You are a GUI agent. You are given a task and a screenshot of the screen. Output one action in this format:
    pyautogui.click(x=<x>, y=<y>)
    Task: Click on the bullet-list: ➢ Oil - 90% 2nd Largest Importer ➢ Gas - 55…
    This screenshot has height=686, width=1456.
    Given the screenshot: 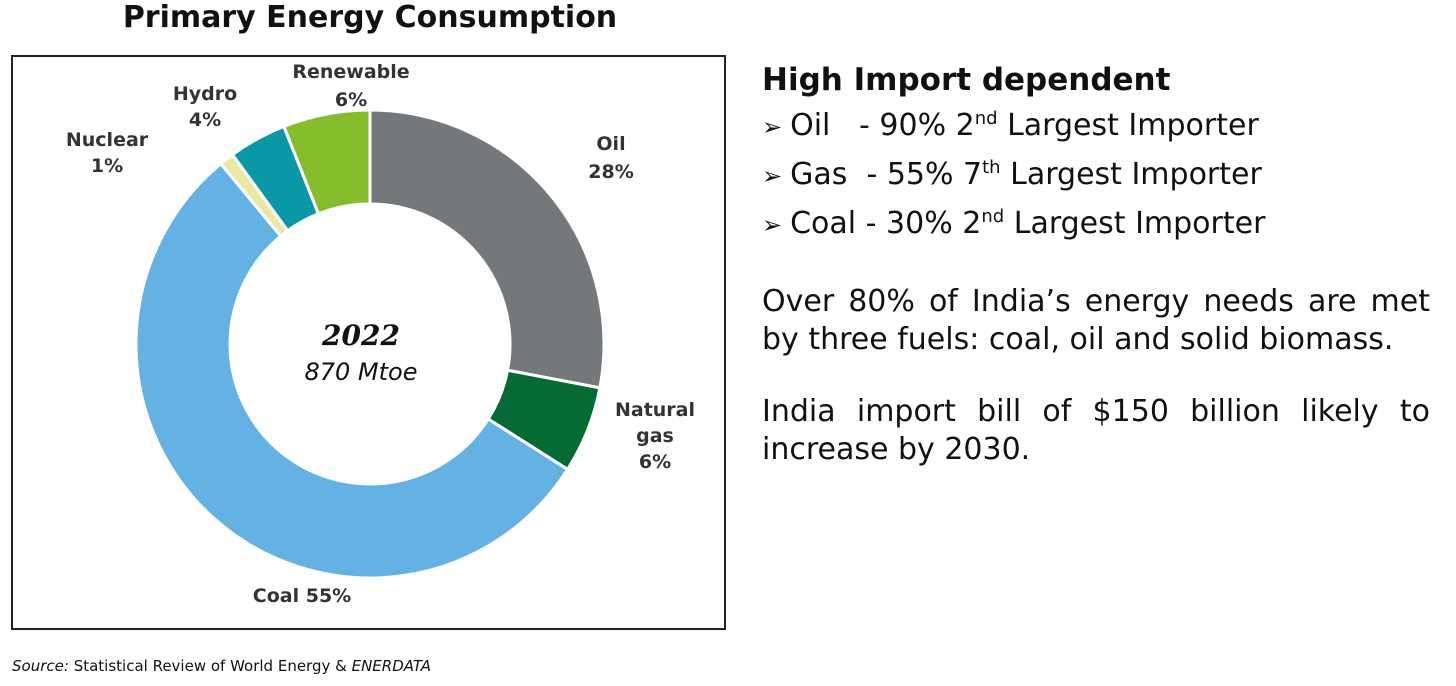 What is the action you would take?
    pyautogui.click(x=1096, y=175)
    